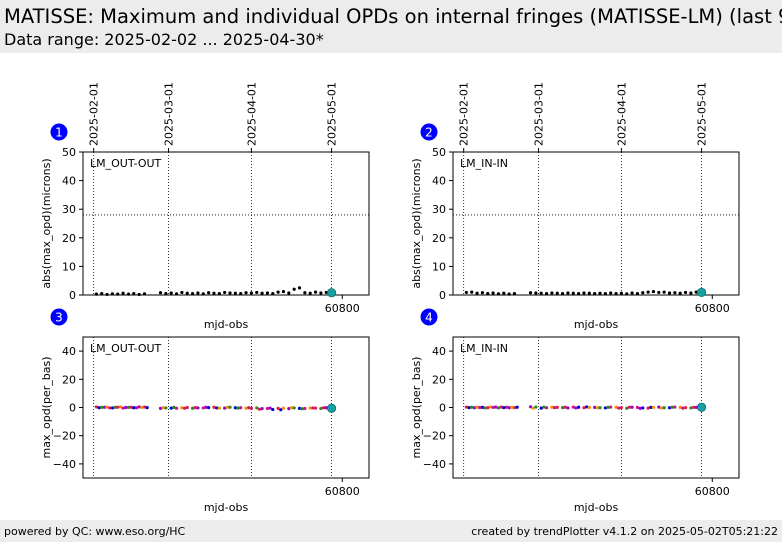  What do you see at coordinates (59, 133) in the screenshot?
I see `panel-marker-number: 1` at bounding box center [59, 133].